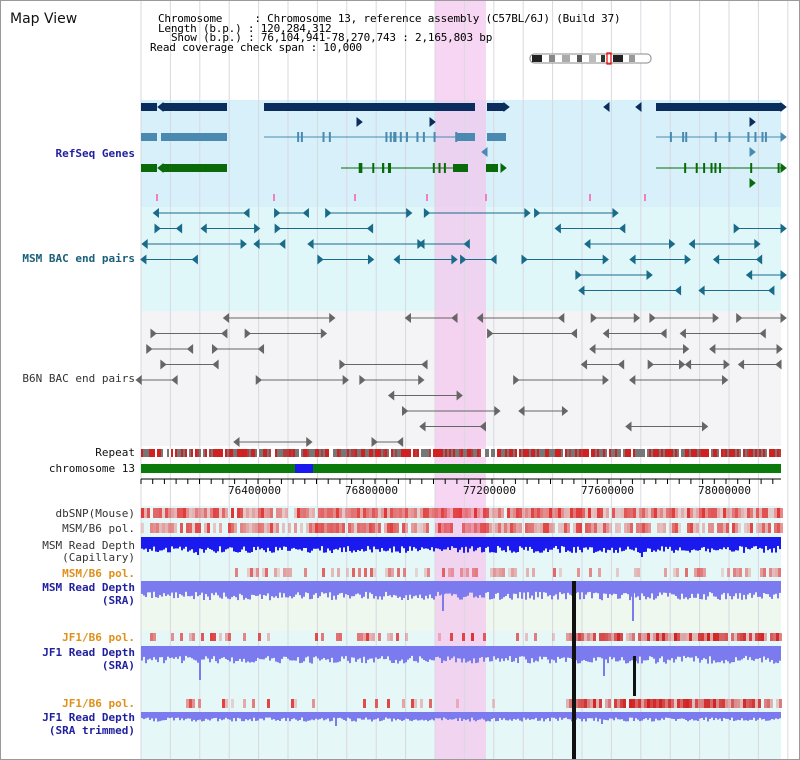 This screenshot has width=800, height=760. I want to click on track-label-b6n-bac: B6N BAC end pairs, so click(78, 378).